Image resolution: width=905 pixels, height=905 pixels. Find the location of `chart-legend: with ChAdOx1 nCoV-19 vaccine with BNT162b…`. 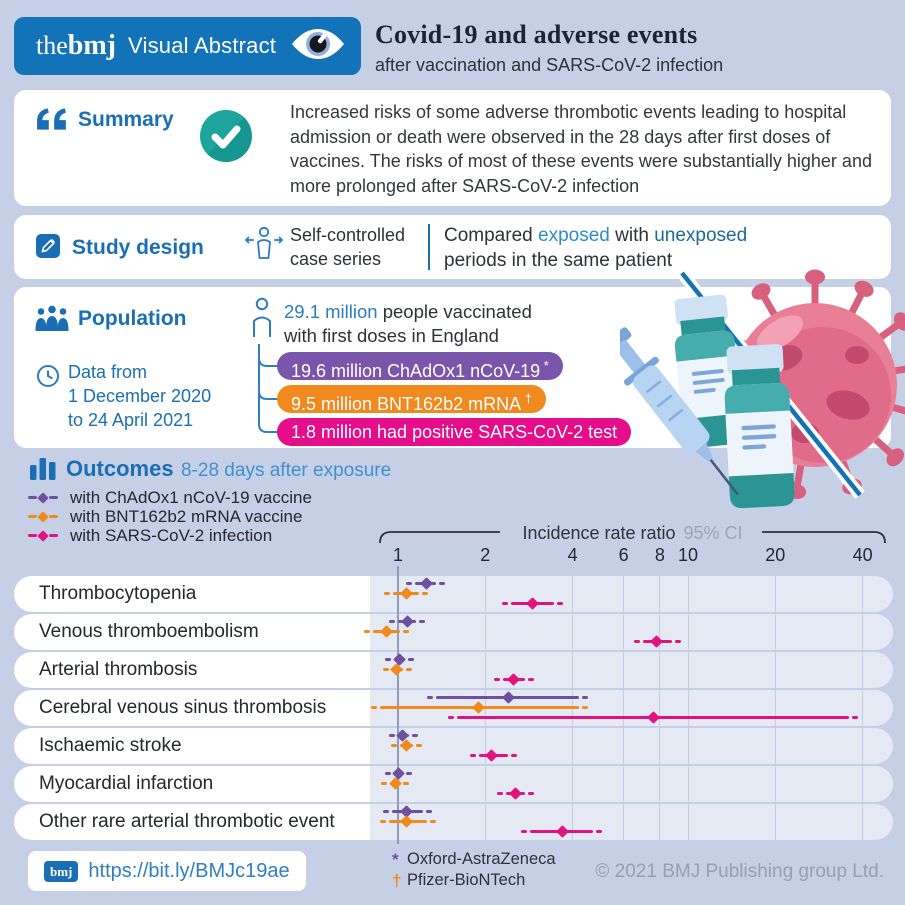

chart-legend: with ChAdOx1 nCoV-19 vaccine with BNT162b… is located at coordinates (170, 516).